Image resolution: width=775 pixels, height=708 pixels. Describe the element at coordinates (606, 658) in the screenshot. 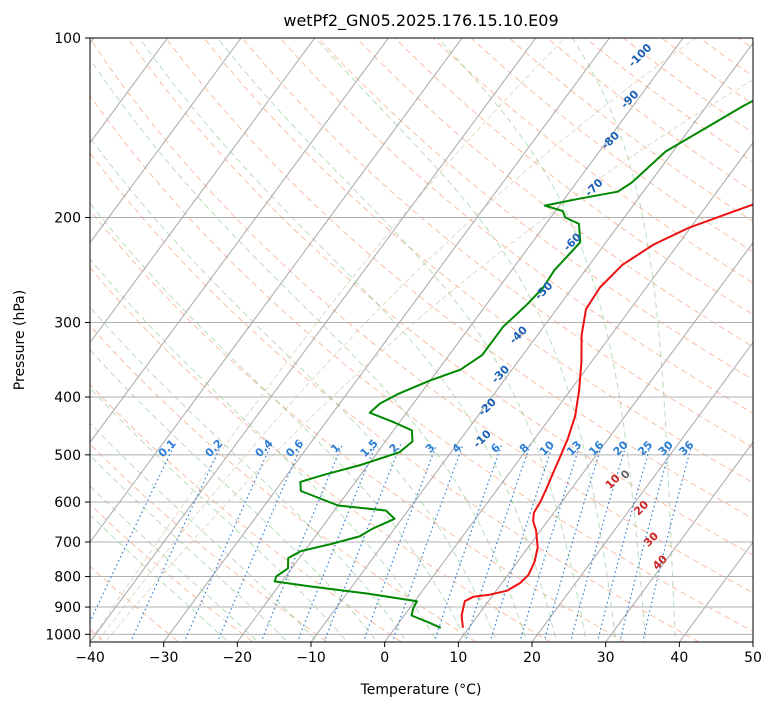

I see `x-tick-label: 30` at that location.